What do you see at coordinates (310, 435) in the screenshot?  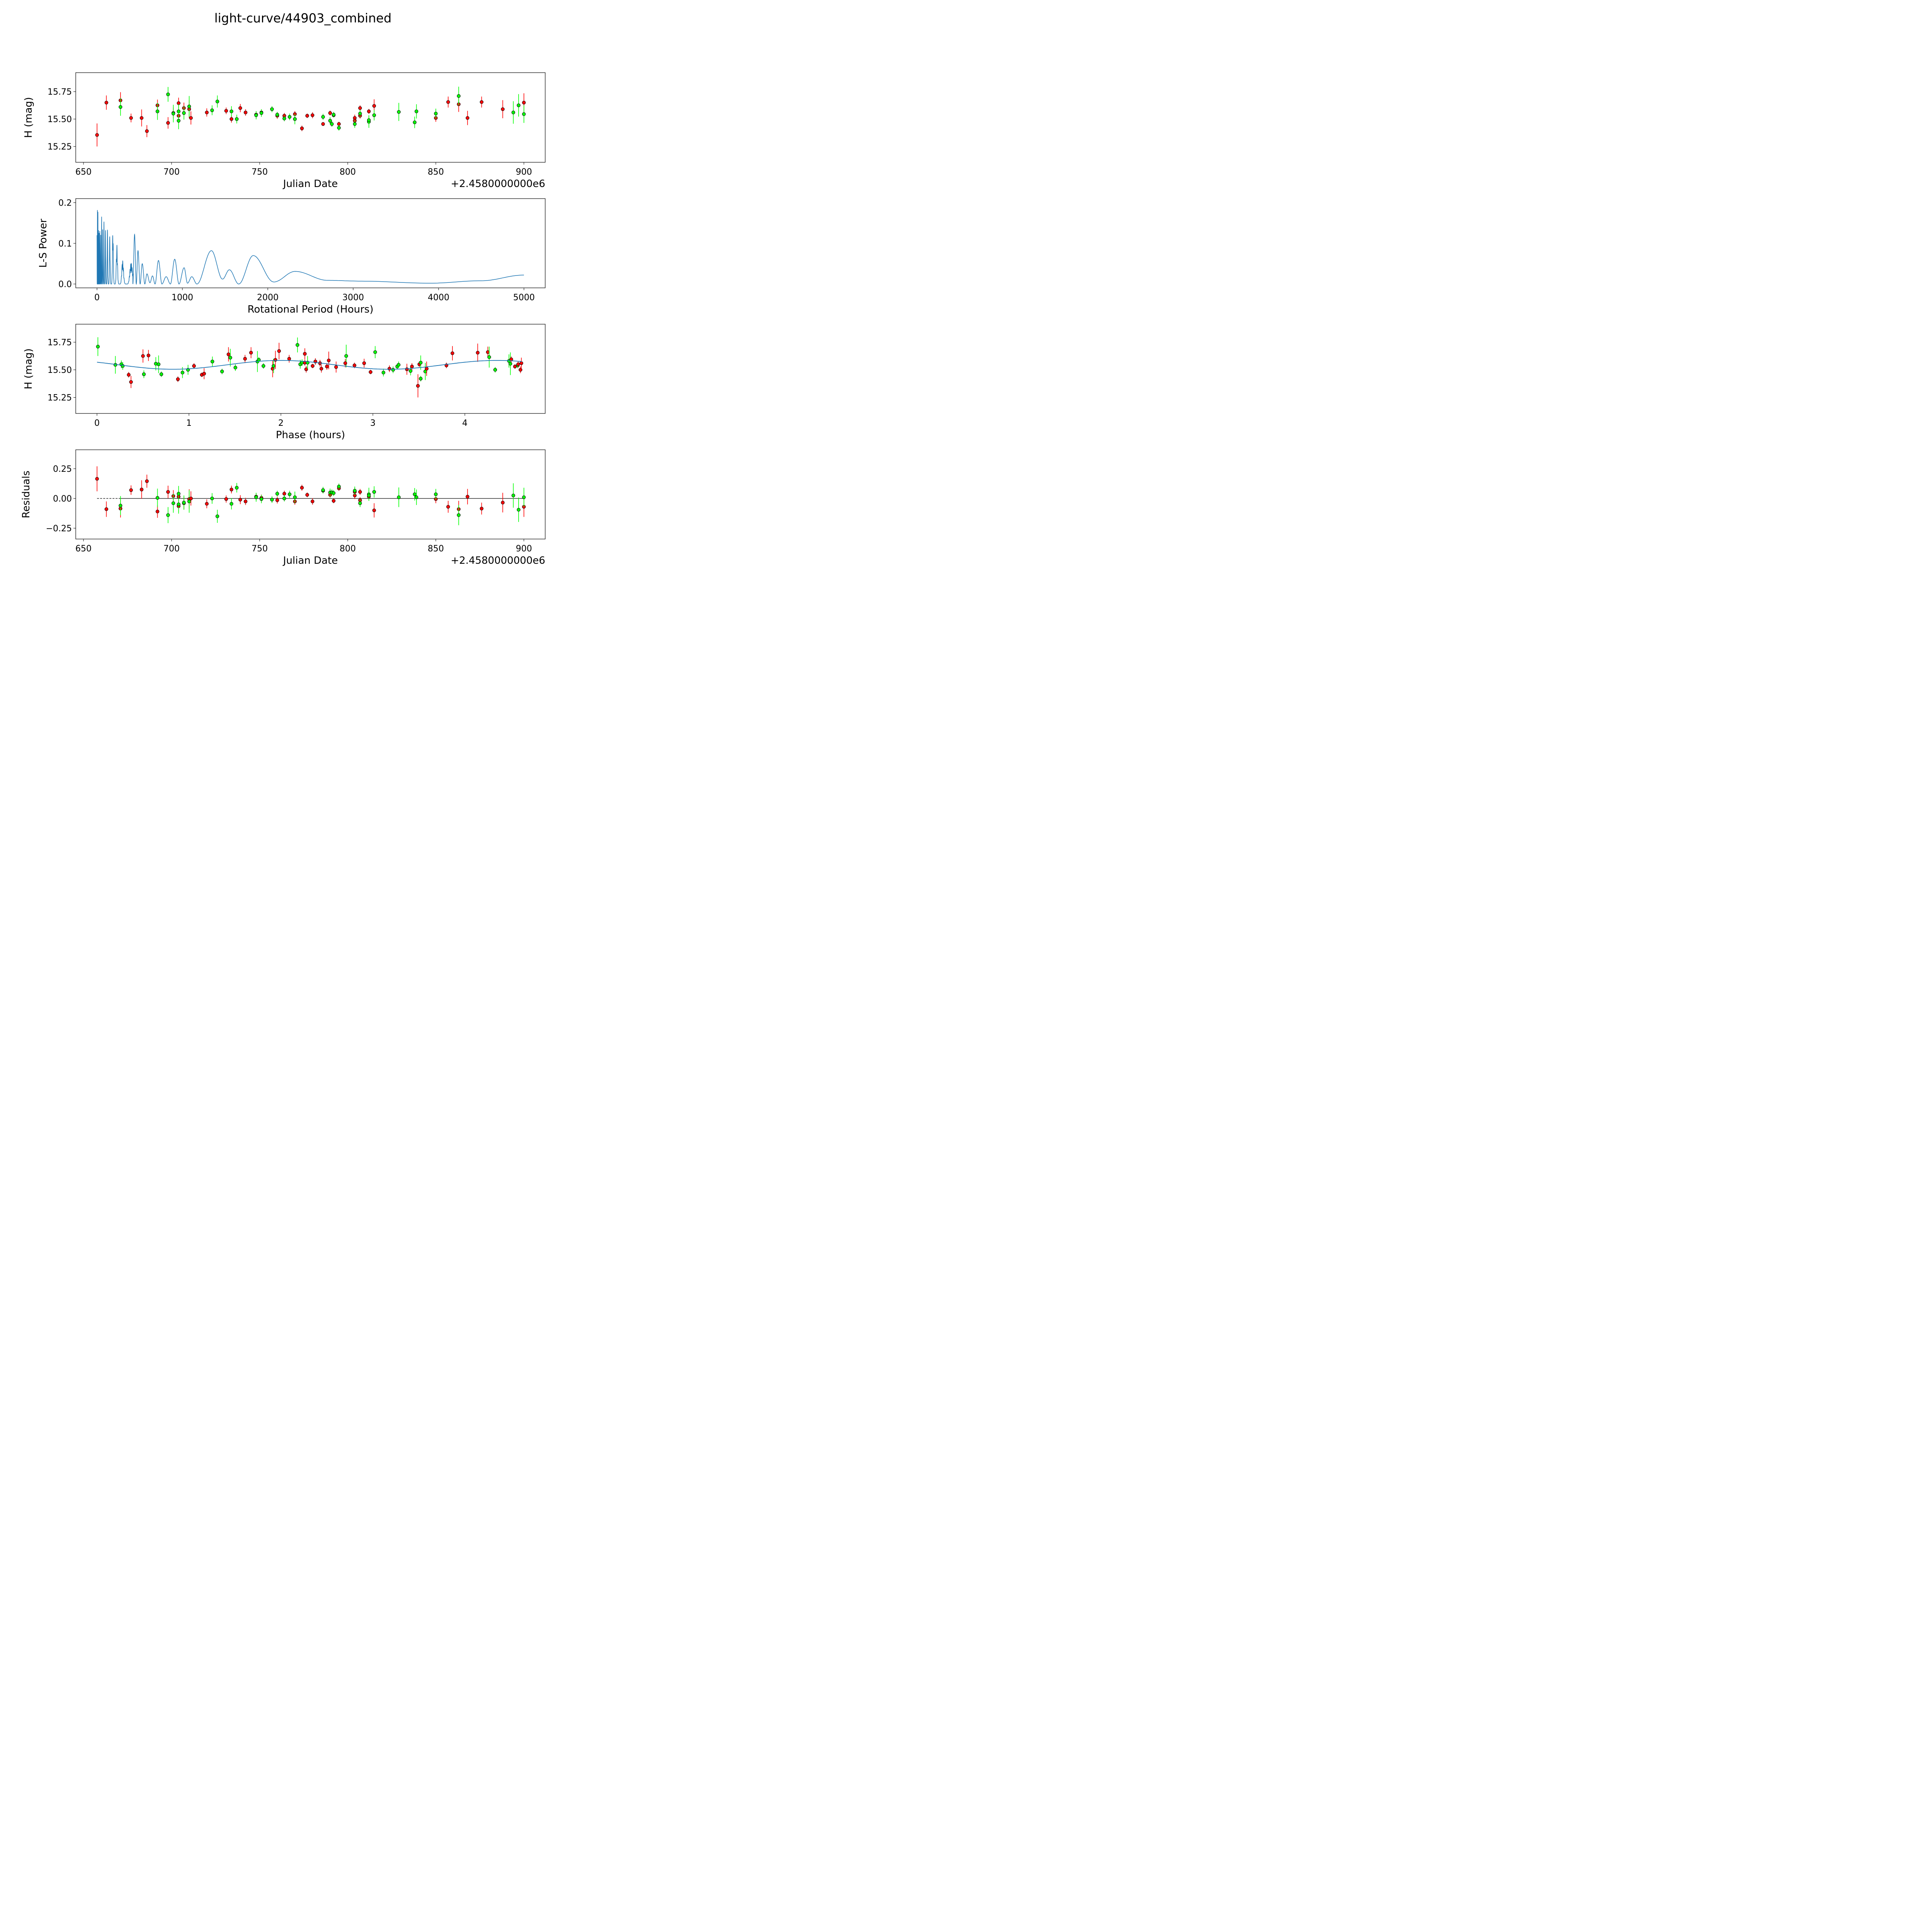 I see `x-axis-label: Phase (hours)` at bounding box center [310, 435].